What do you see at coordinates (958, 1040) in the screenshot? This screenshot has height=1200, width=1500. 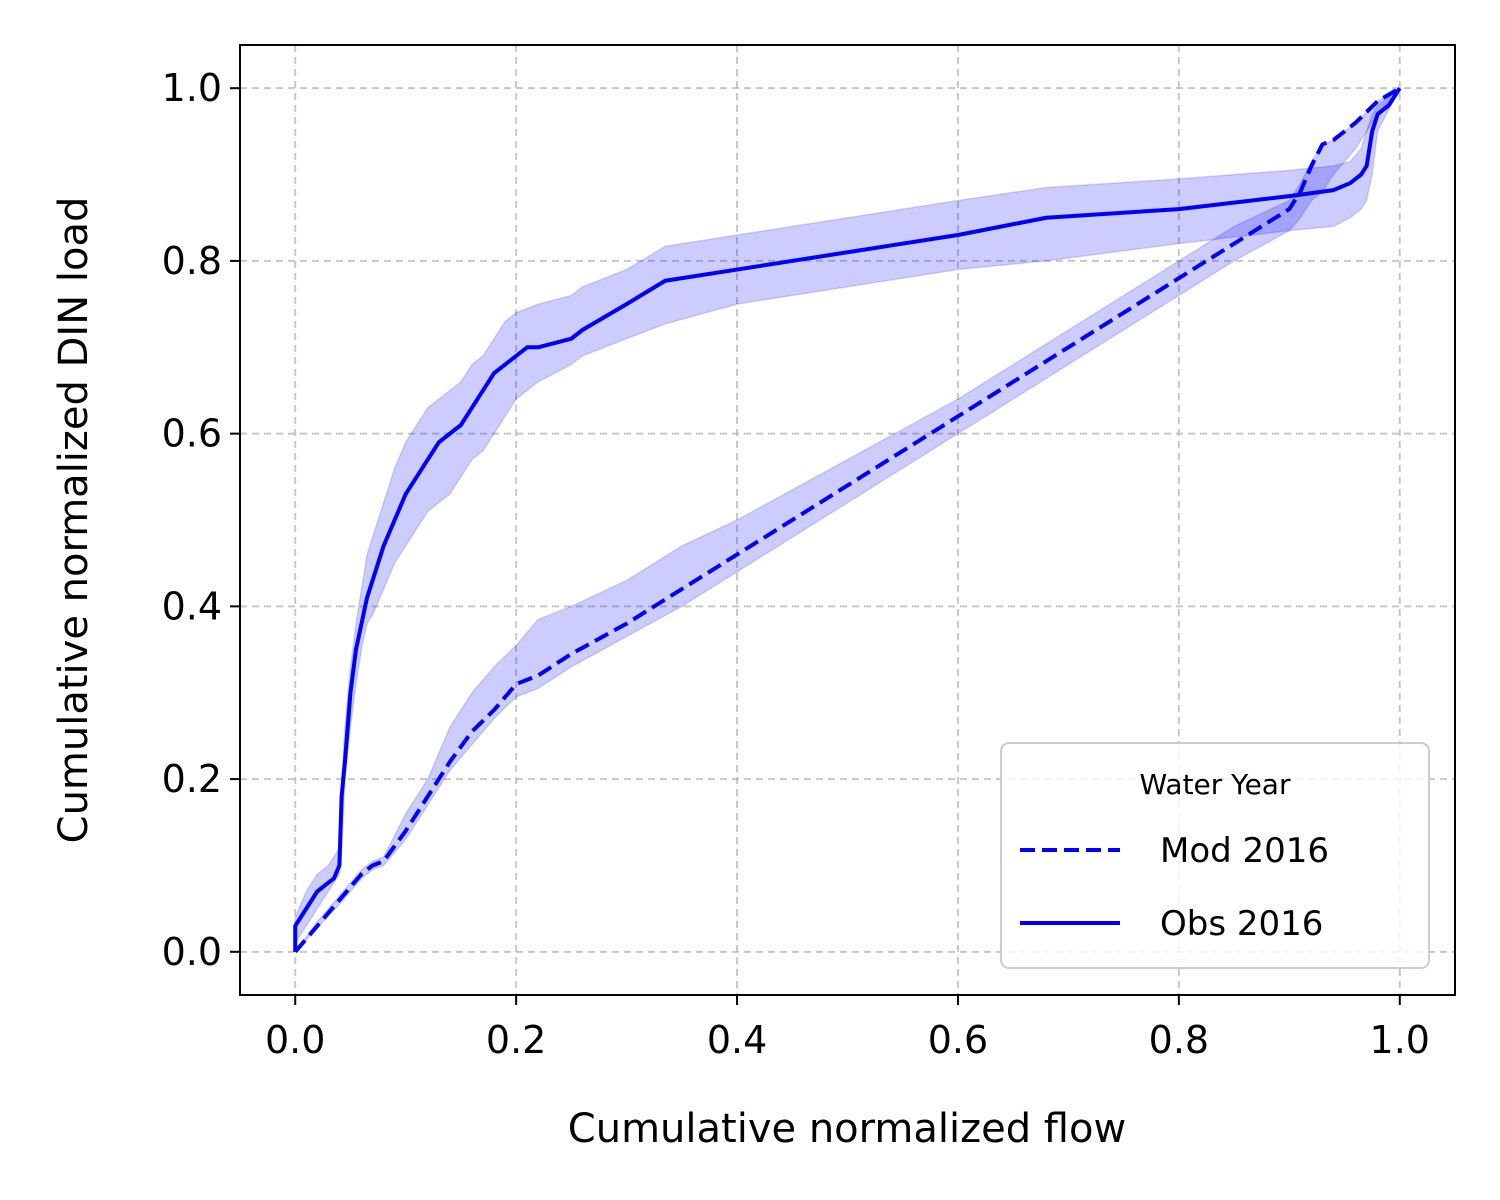 I see `x-tick-label: 0.6` at bounding box center [958, 1040].